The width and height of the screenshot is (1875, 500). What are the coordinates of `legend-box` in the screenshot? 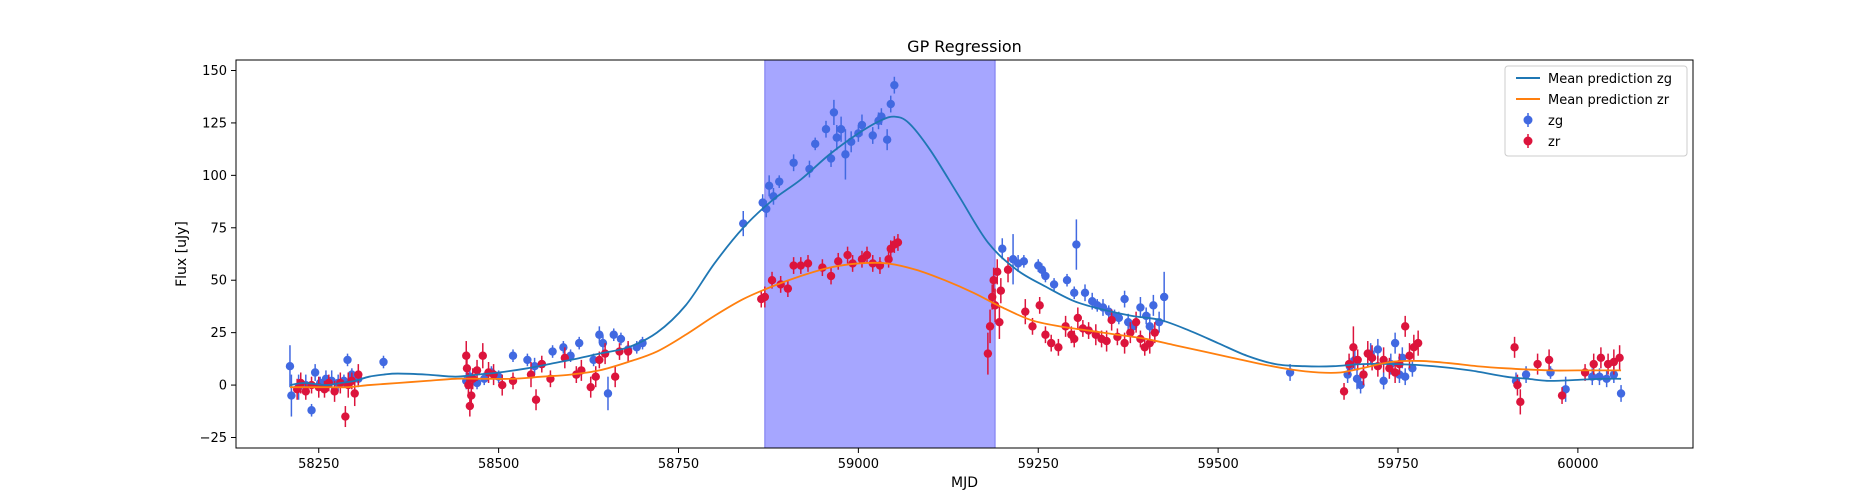 It's located at (1596, 111).